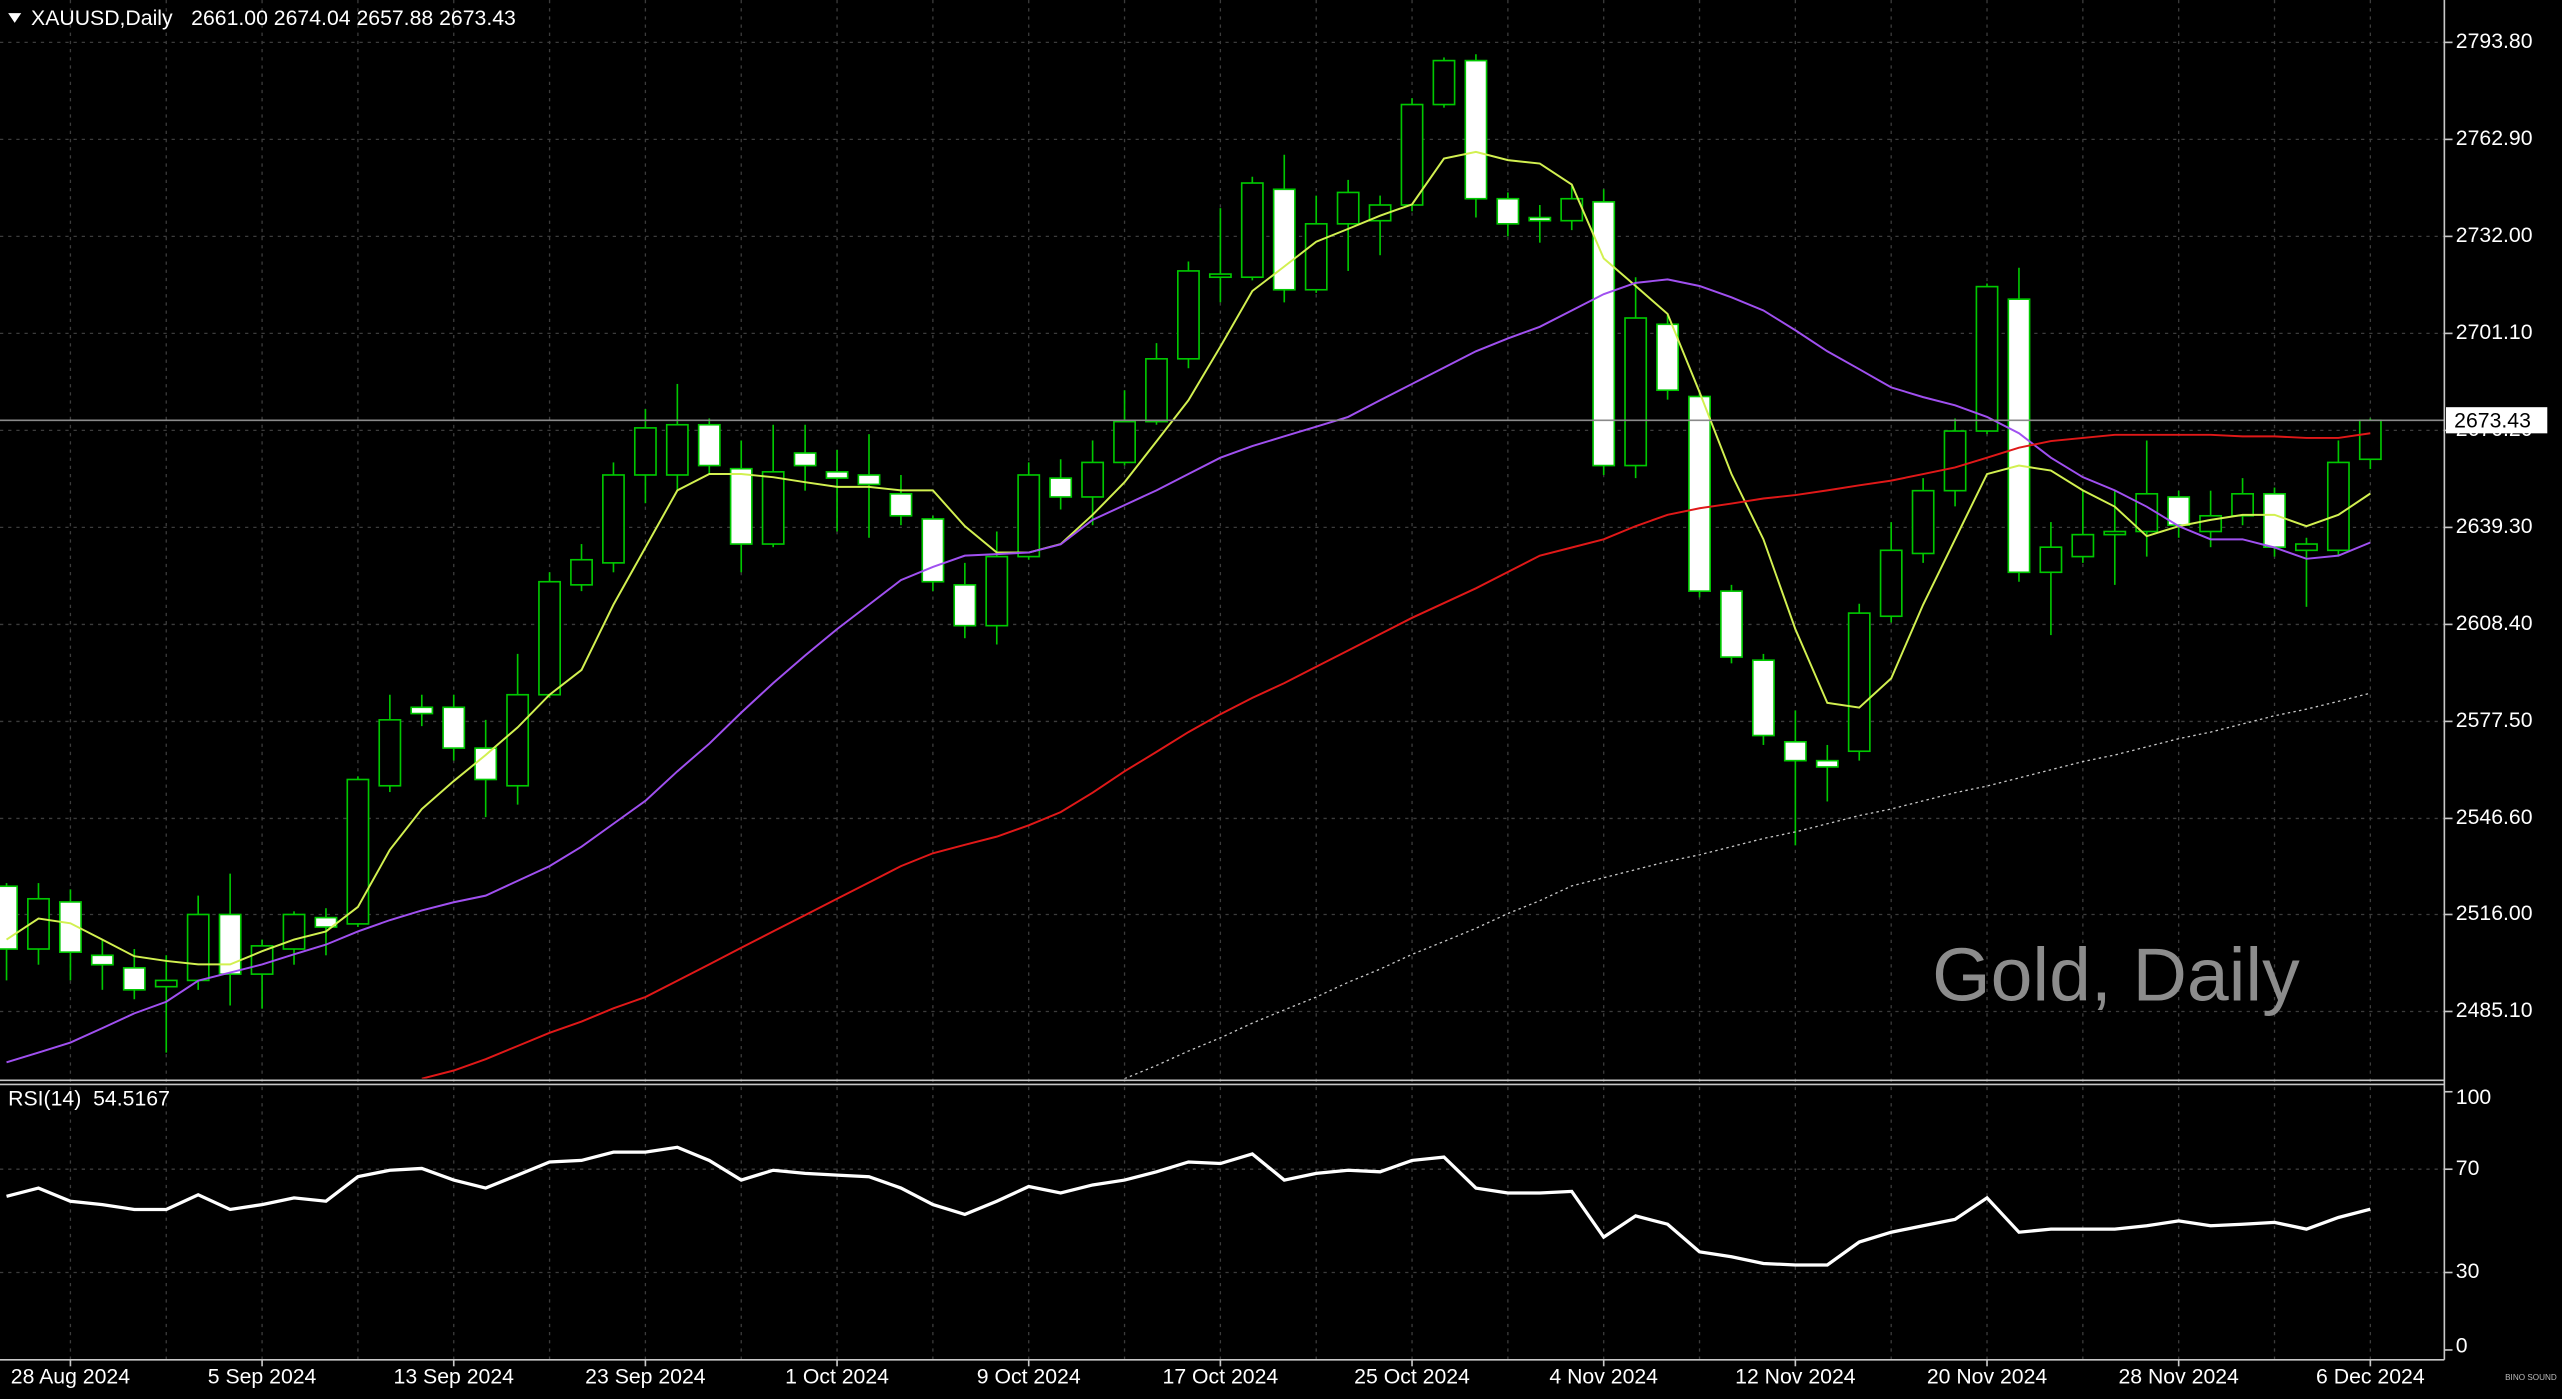  Describe the element at coordinates (70, 1376) in the screenshot. I see `x-tick-label: 28 Aug 2024` at that location.